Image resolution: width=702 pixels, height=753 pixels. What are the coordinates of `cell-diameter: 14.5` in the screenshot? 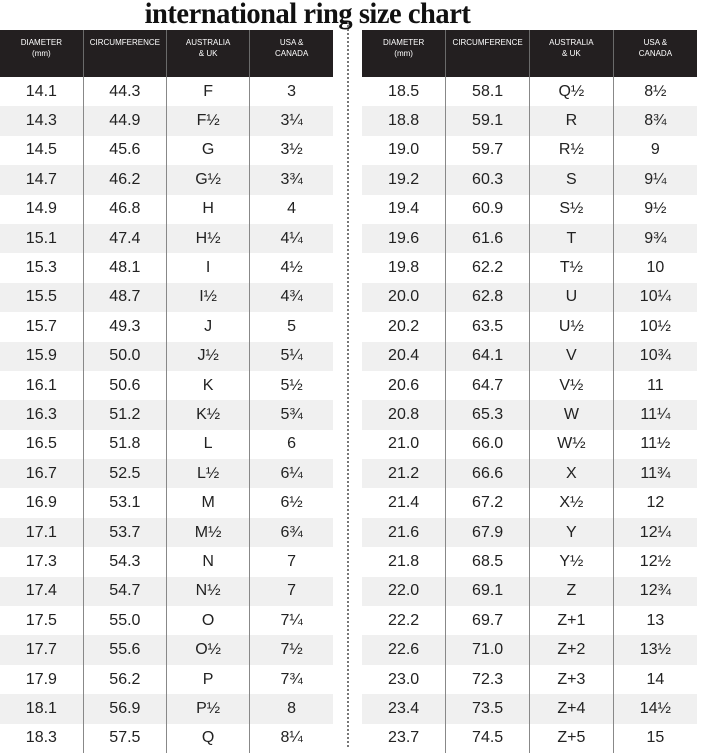 It's located at (41, 150).